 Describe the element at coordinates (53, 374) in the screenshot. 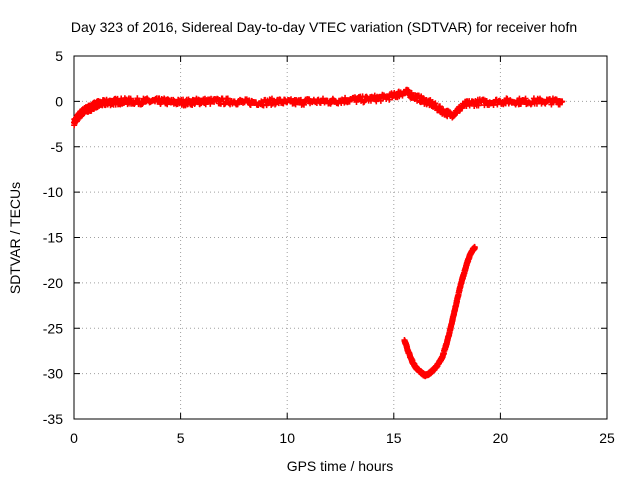

I see `y-tick-label: -30` at that location.